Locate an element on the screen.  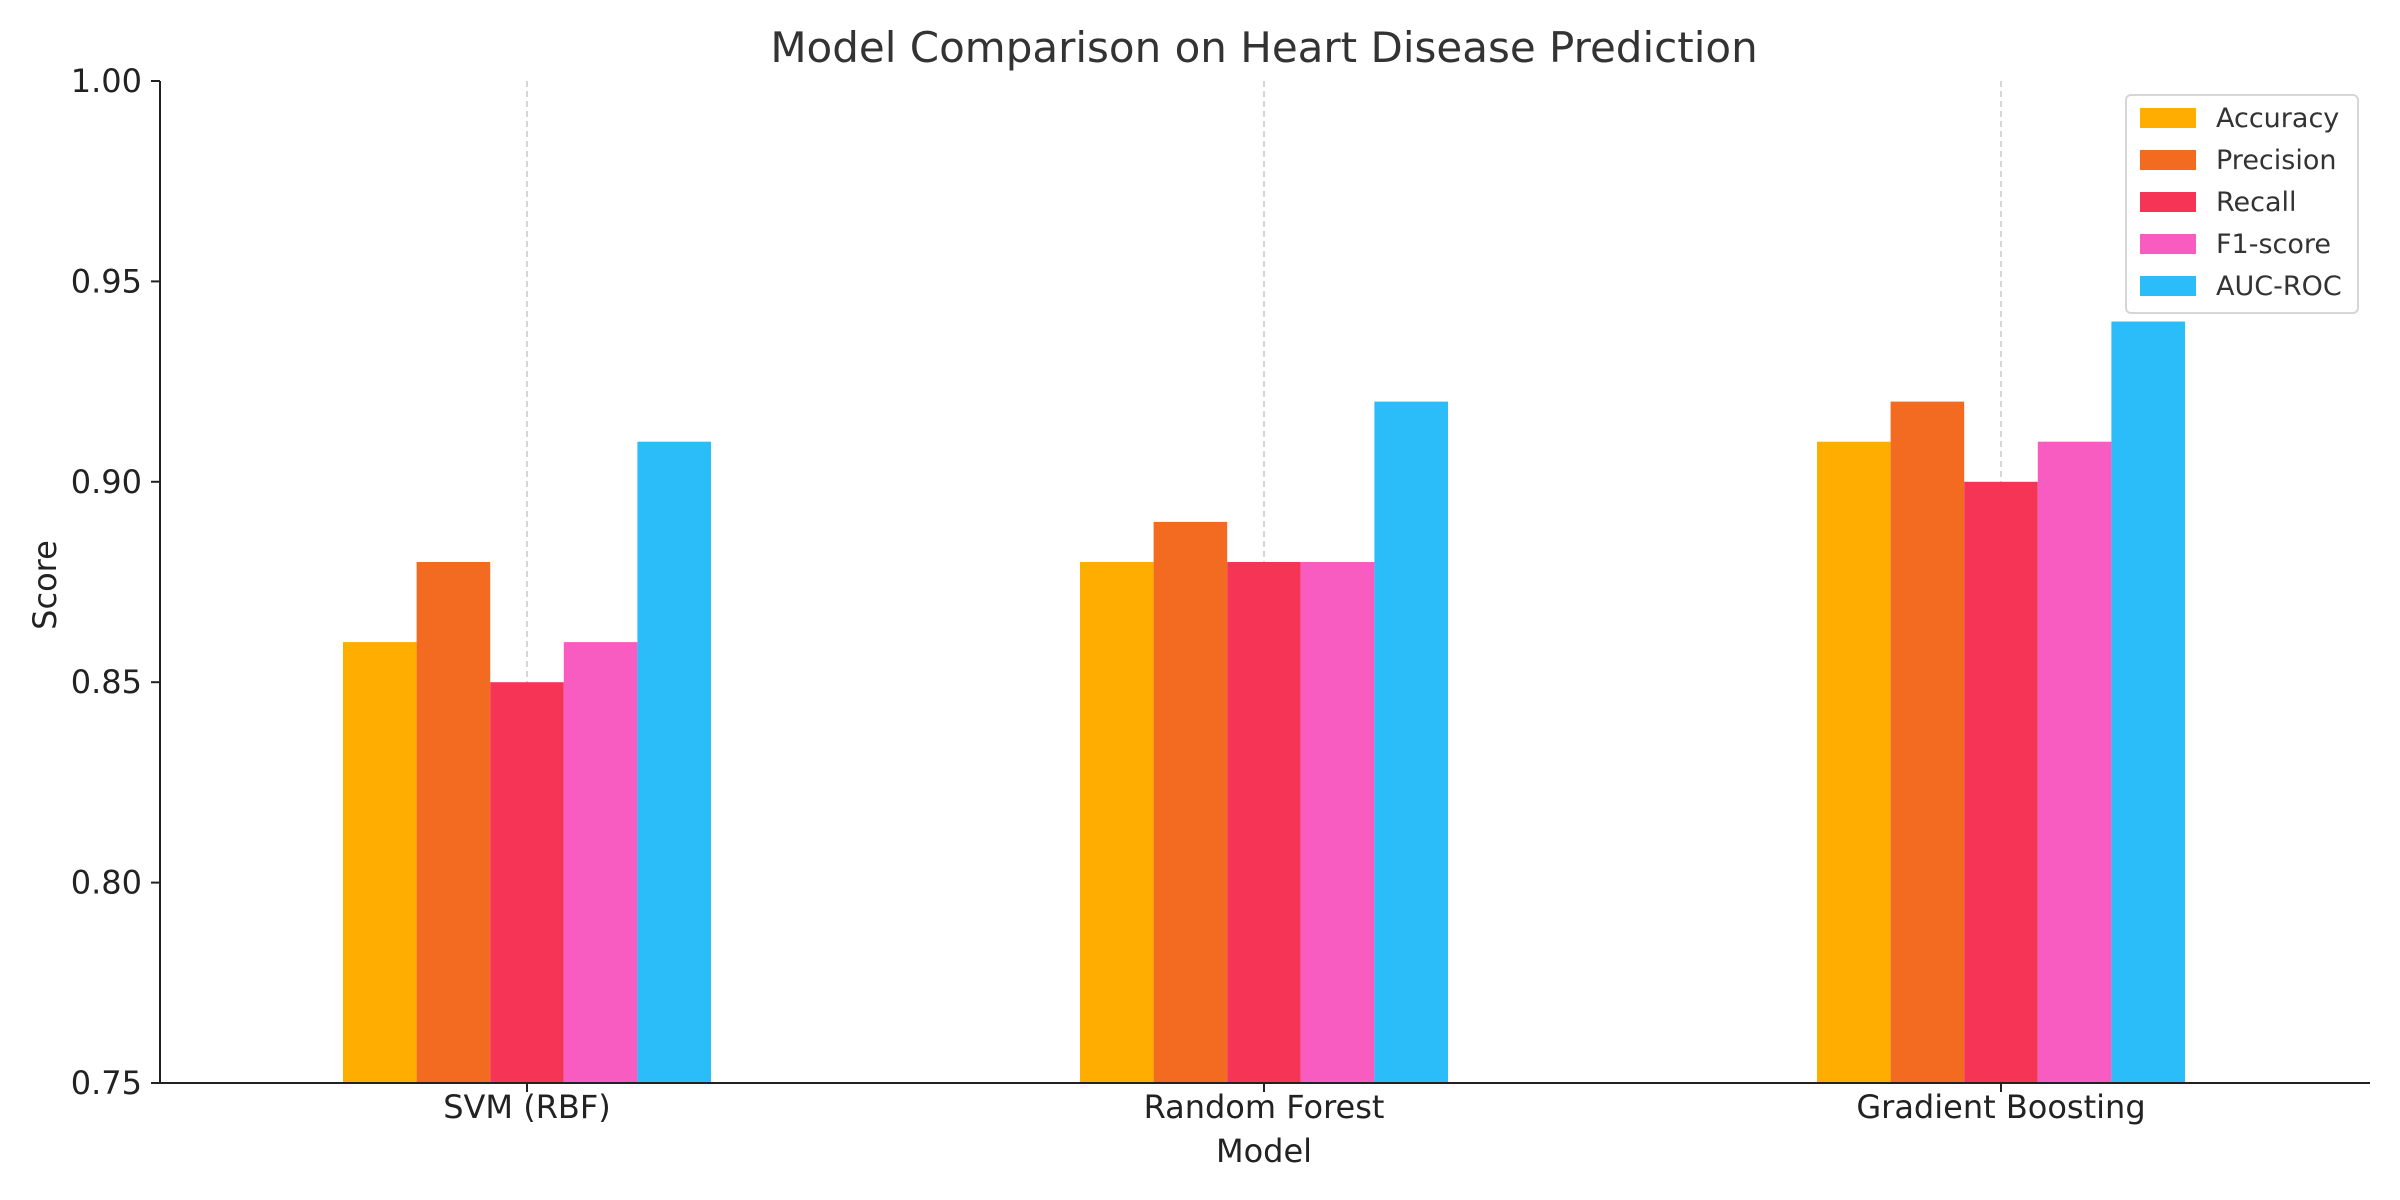
x-ticks: SVM (RBF) Random Forest Gradient Boosting is located at coordinates (1294, 1104).